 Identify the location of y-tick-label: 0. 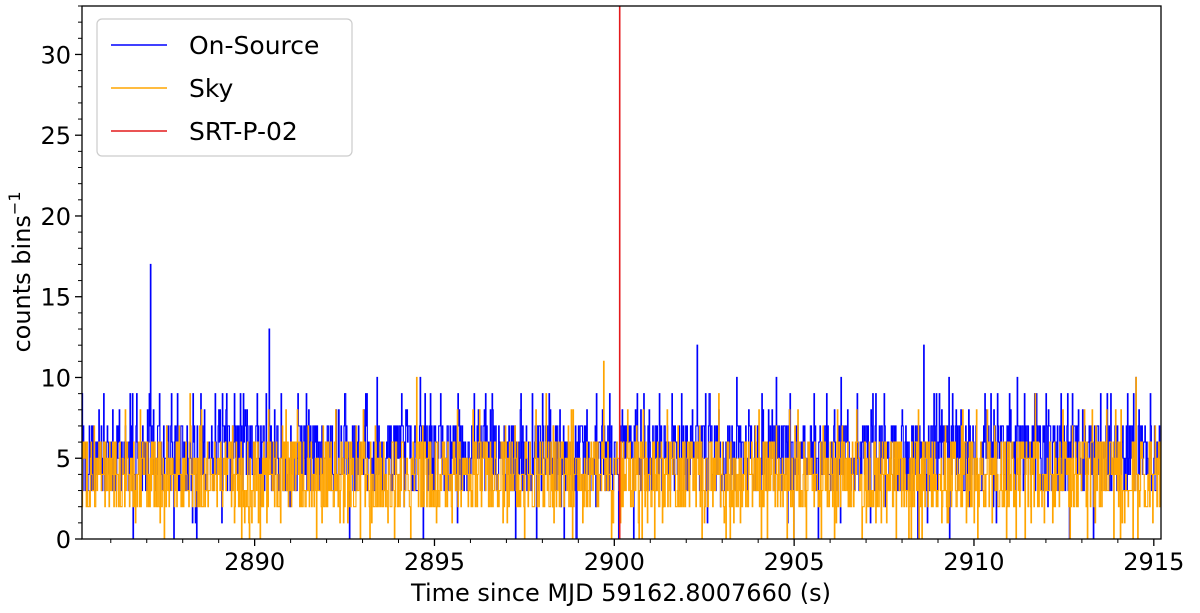
(63, 540).